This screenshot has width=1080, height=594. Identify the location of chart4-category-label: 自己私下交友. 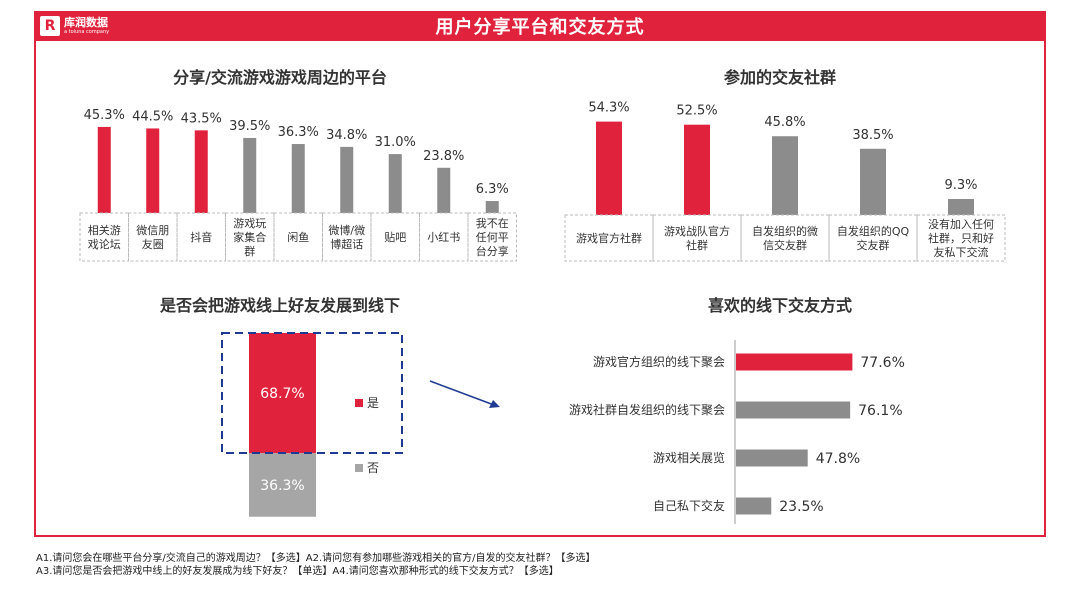
(689, 505).